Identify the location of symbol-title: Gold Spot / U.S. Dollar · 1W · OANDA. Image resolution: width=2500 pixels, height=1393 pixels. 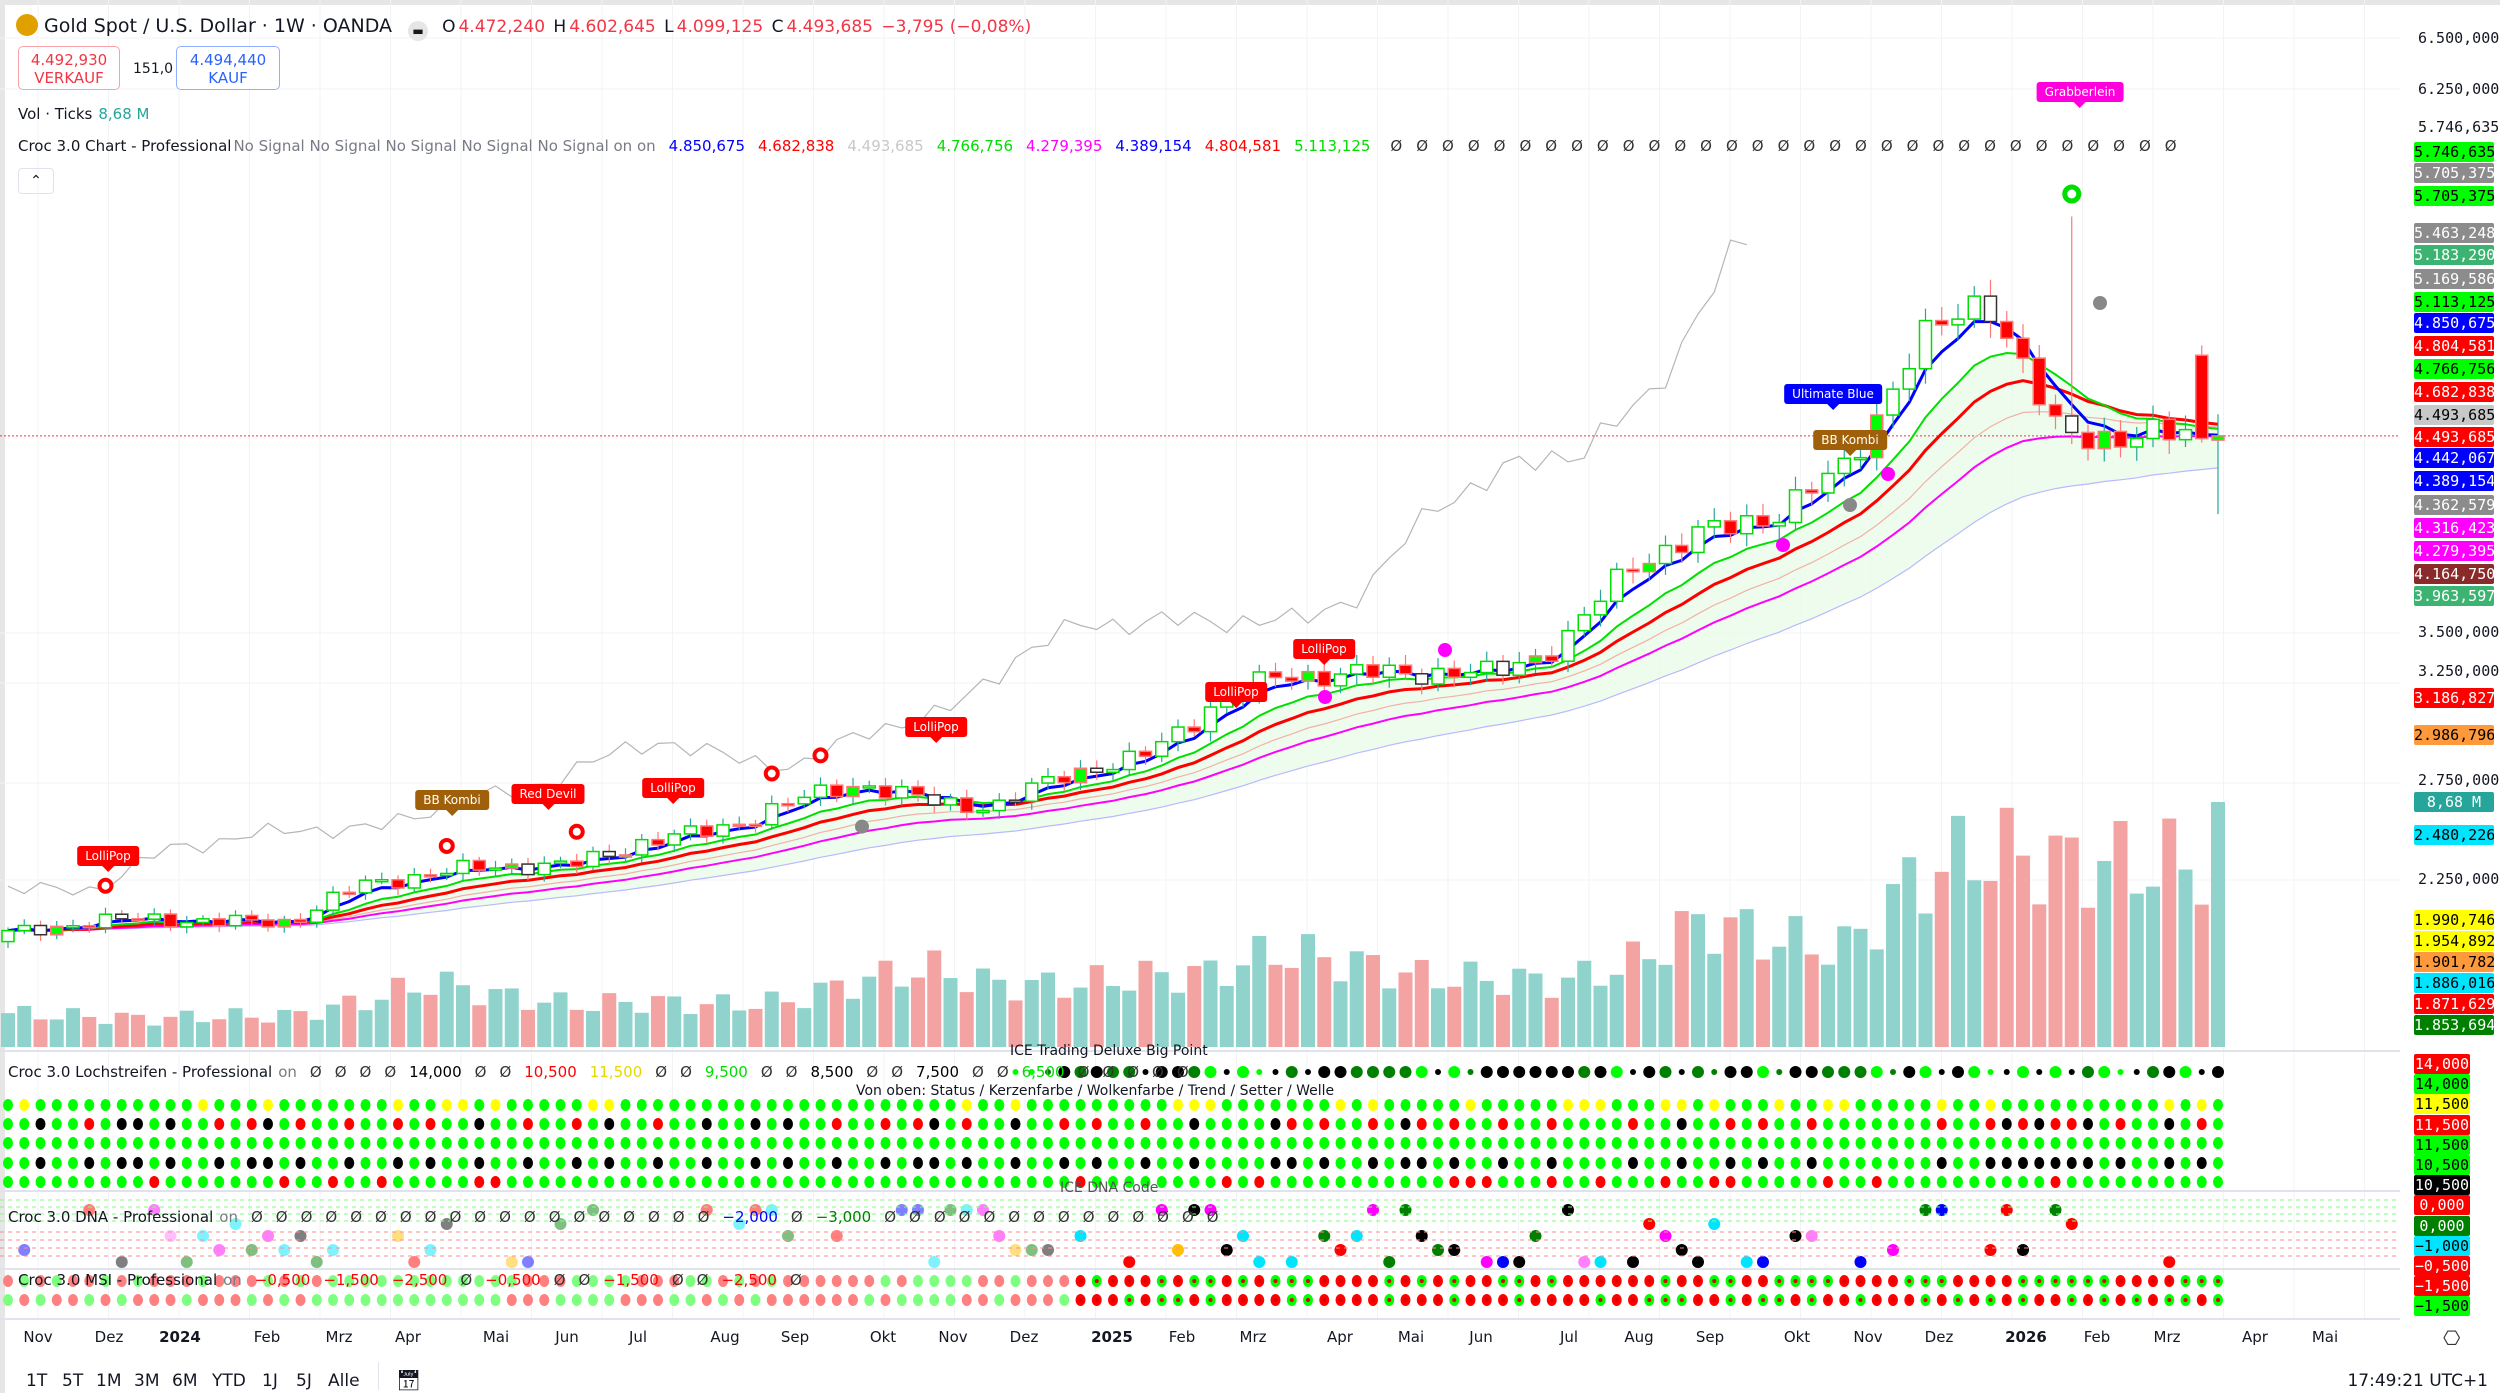
(218, 26).